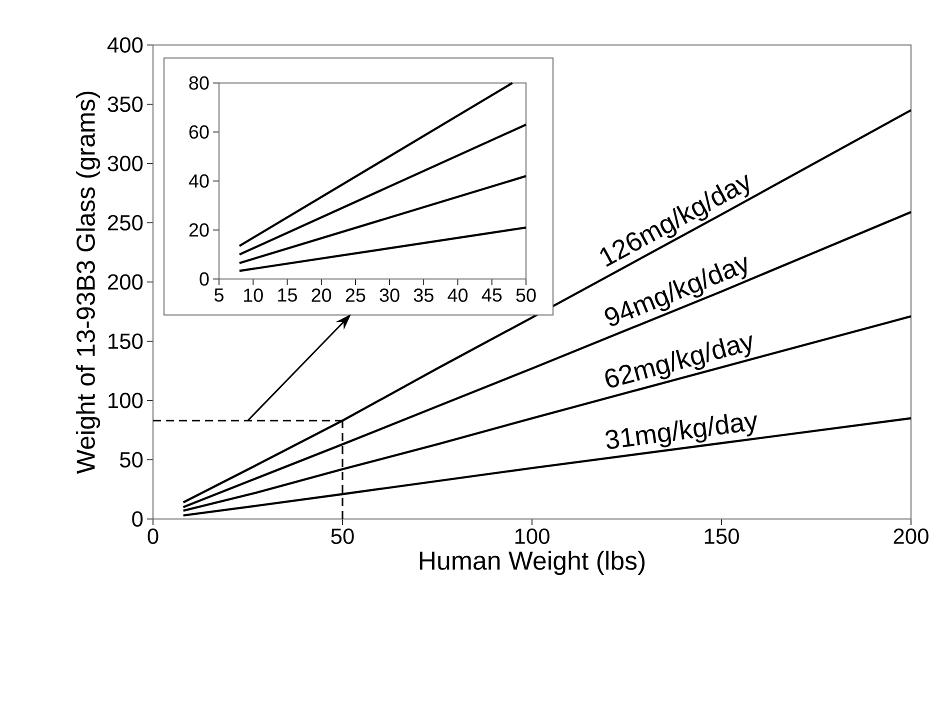  I want to click on x-tick-label: 0, so click(153, 536).